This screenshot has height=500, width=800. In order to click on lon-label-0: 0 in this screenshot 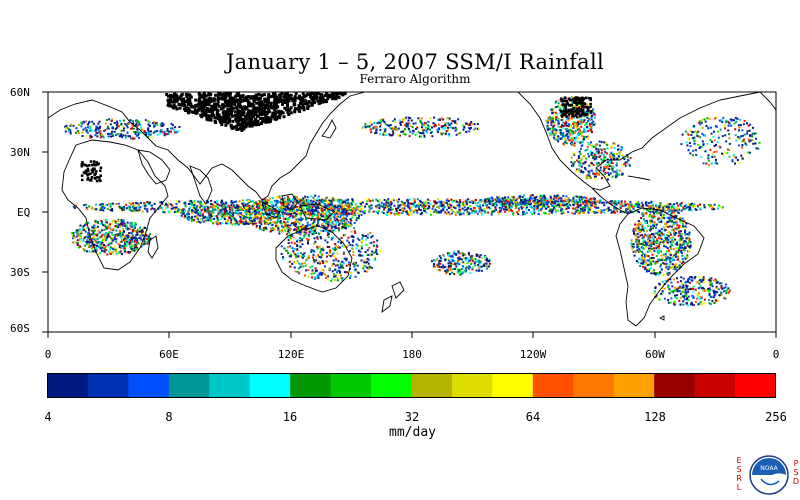, I will do `click(48, 354)`.